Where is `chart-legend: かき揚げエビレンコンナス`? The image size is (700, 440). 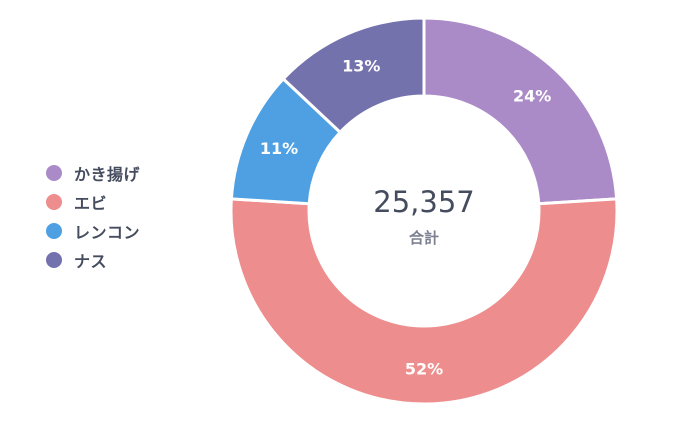
chart-legend: かき揚げエビレンコンナス is located at coordinates (93, 216).